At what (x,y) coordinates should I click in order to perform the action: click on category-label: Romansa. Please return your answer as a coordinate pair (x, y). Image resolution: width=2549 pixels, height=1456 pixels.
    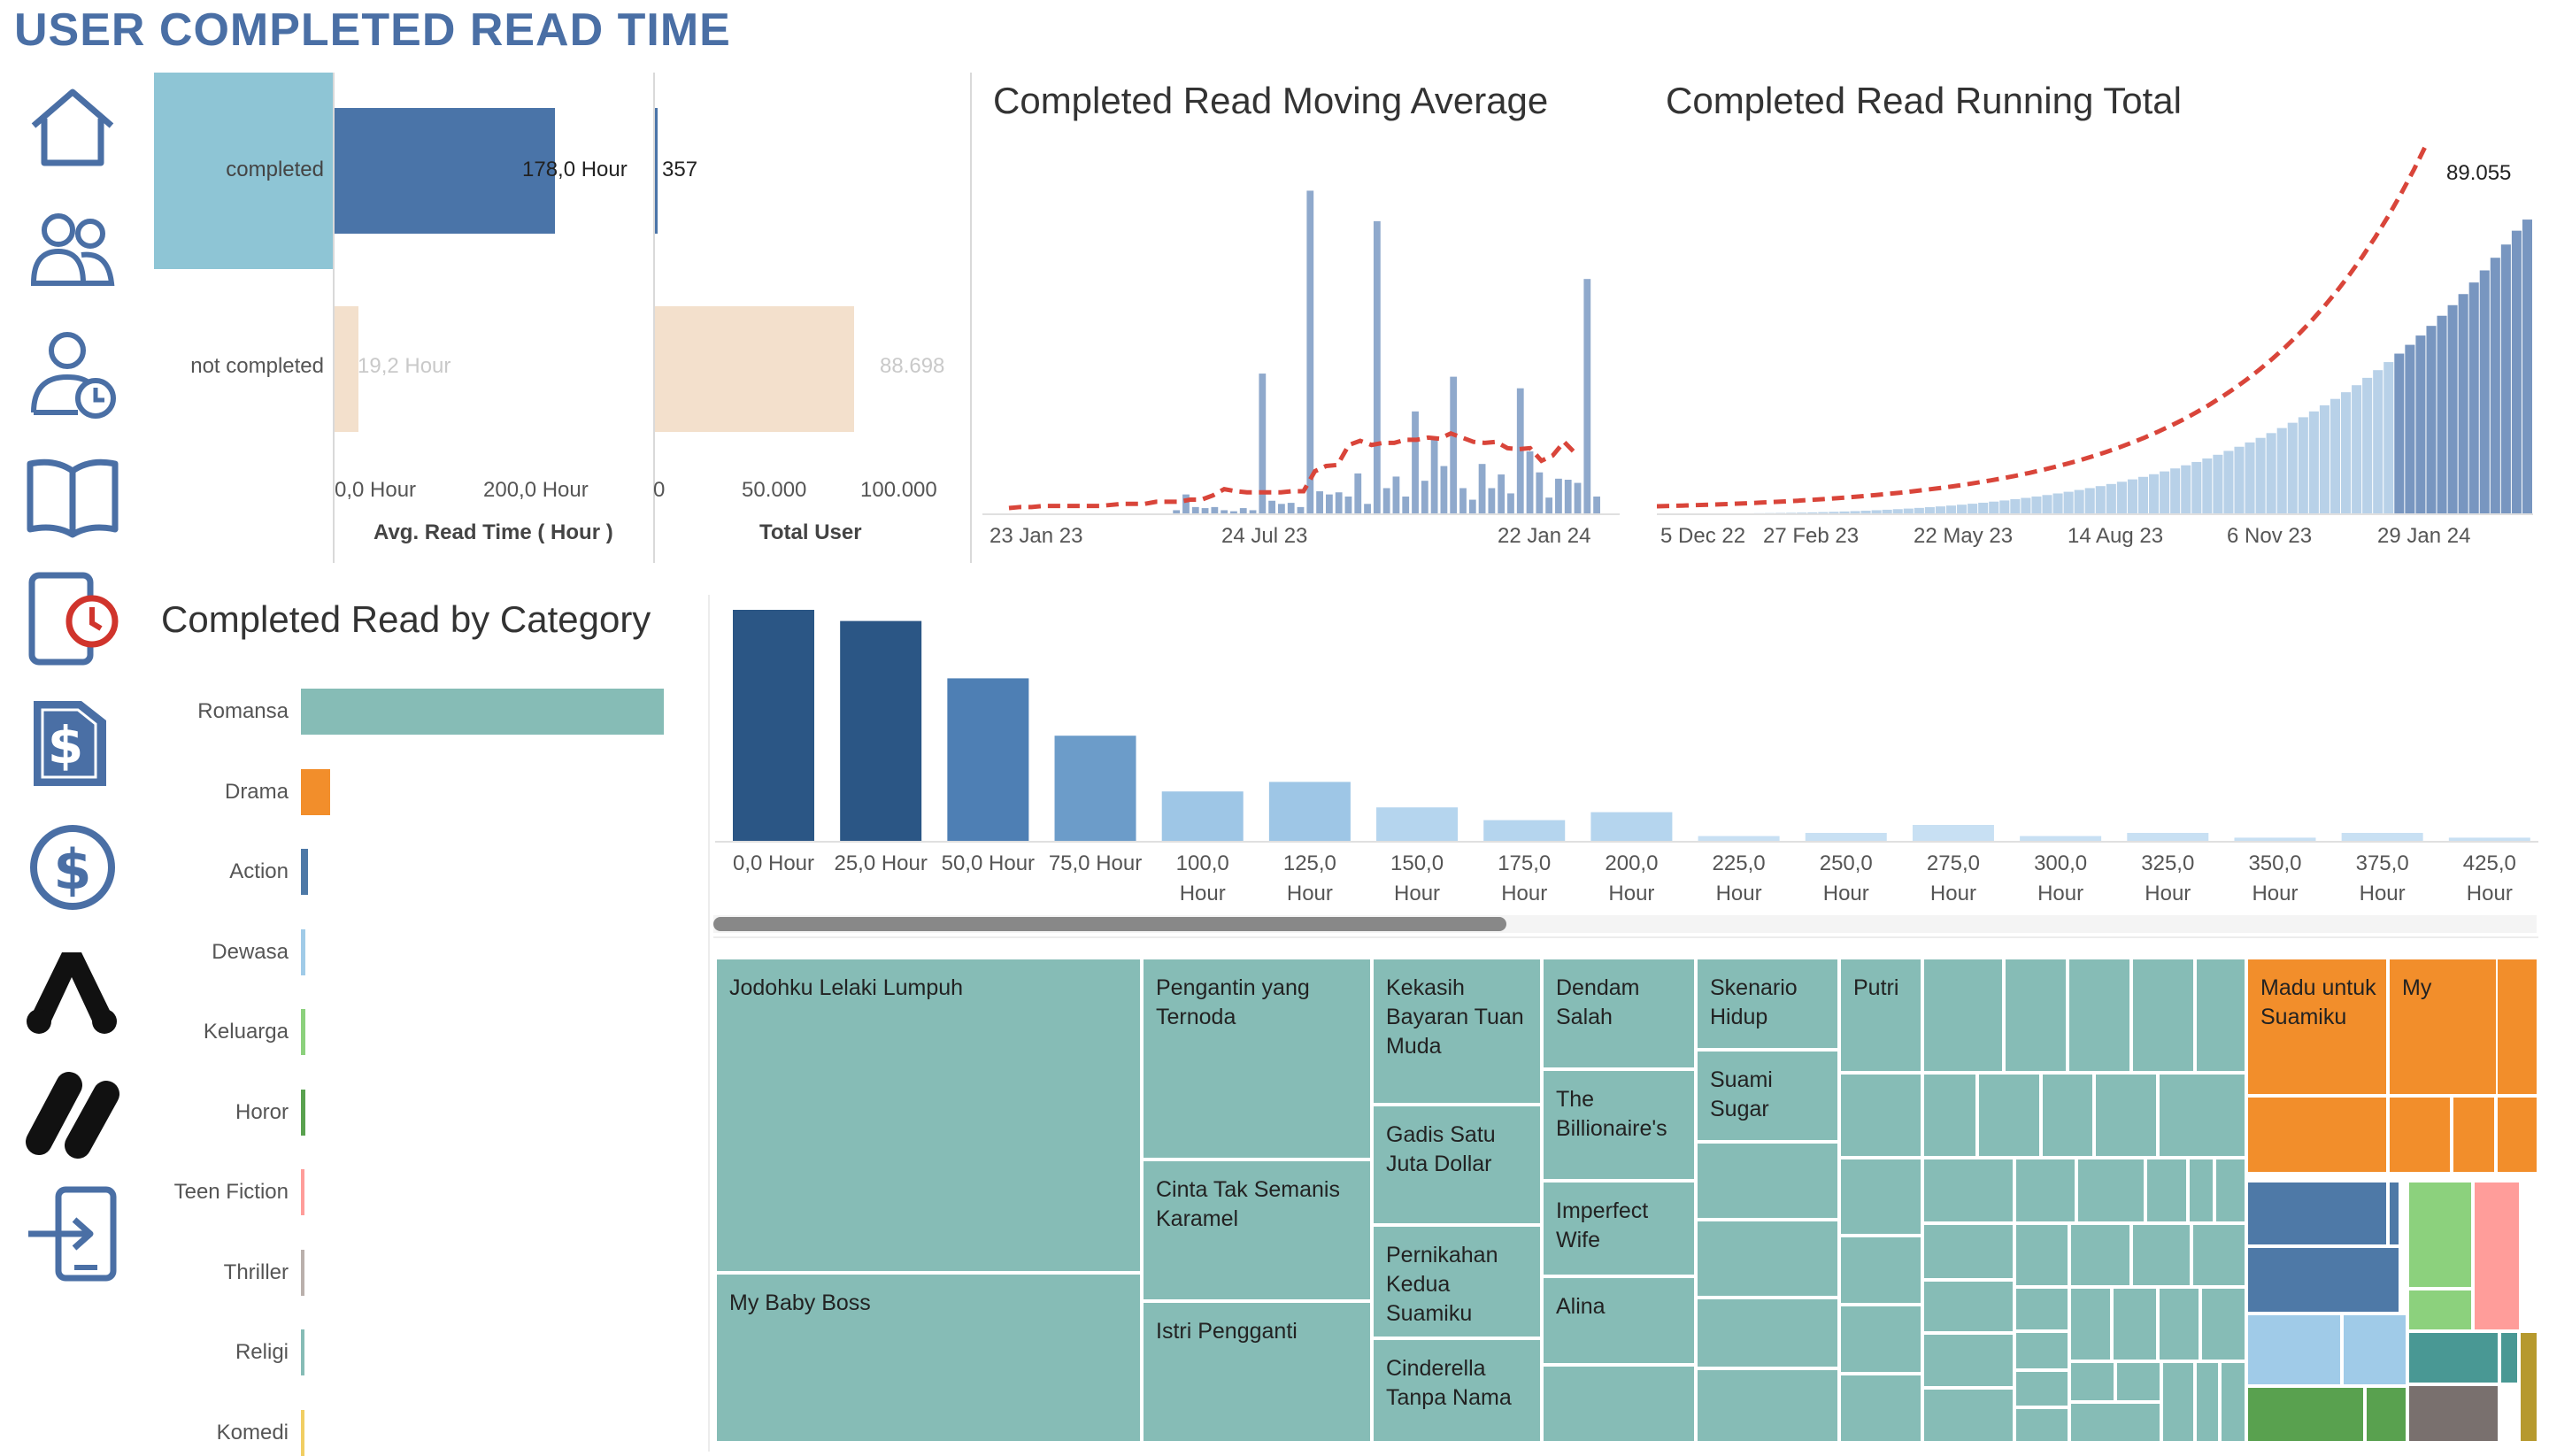
    Looking at the image, I should click on (243, 711).